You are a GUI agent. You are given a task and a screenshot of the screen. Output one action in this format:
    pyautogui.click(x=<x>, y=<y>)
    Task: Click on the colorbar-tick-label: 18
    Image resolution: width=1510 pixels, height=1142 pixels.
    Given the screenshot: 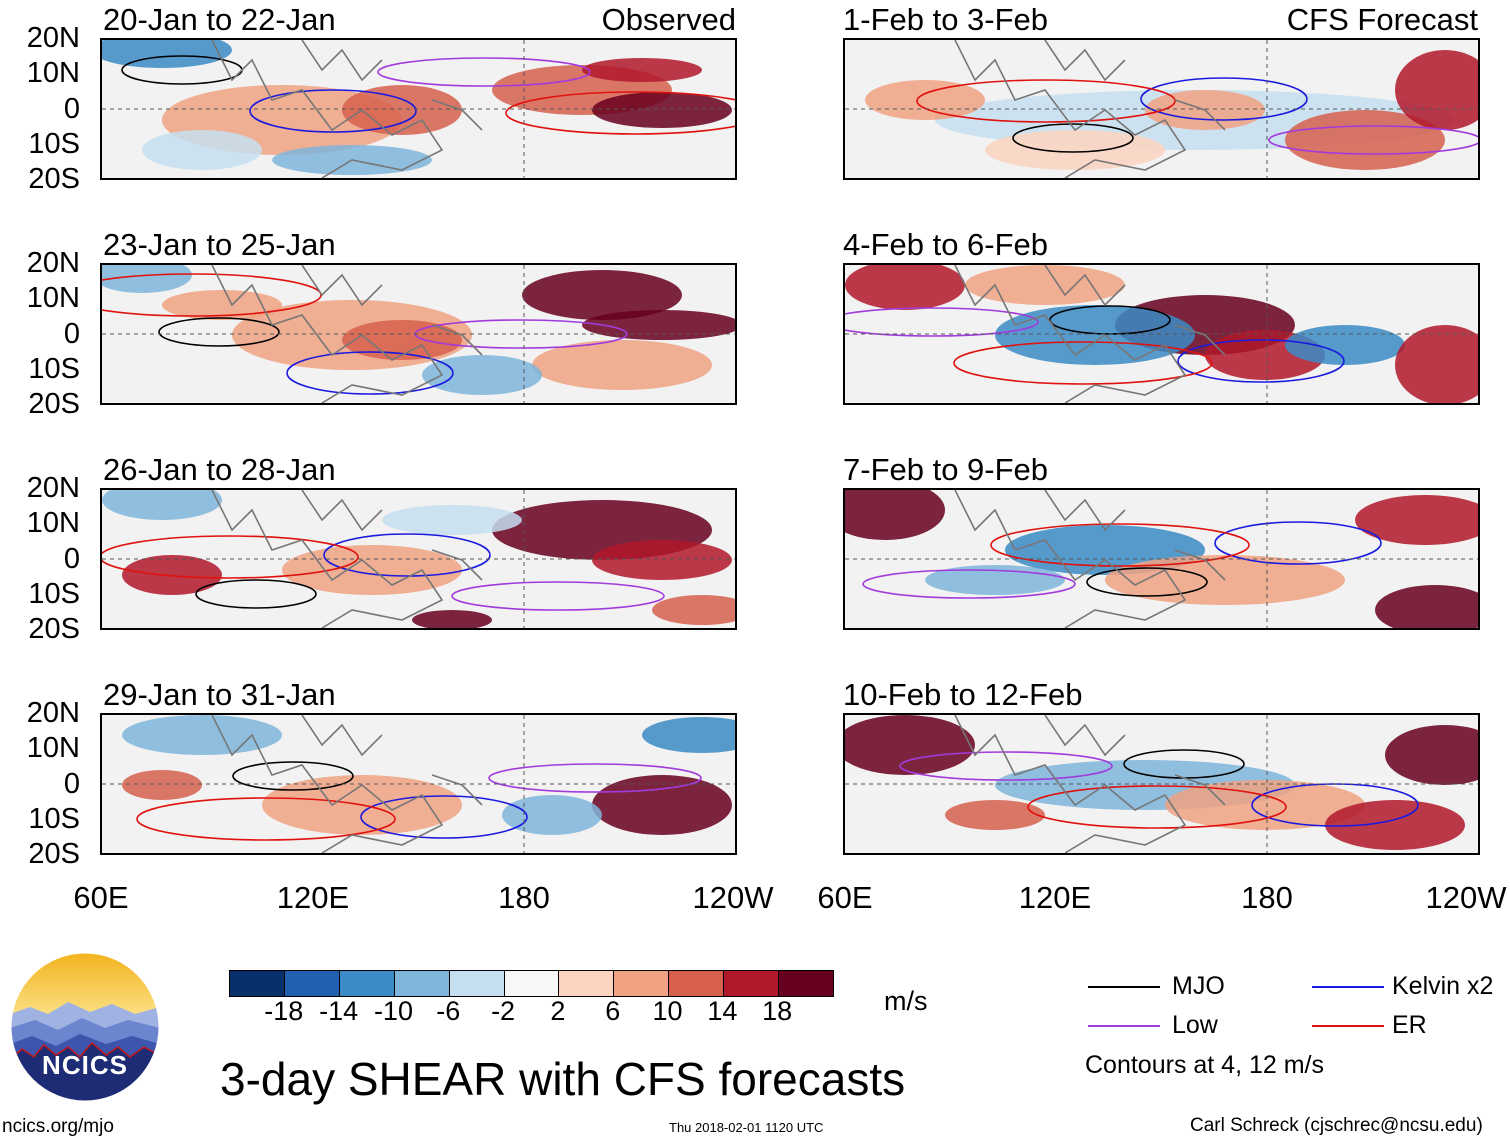 What is the action you would take?
    pyautogui.click(x=777, y=1011)
    